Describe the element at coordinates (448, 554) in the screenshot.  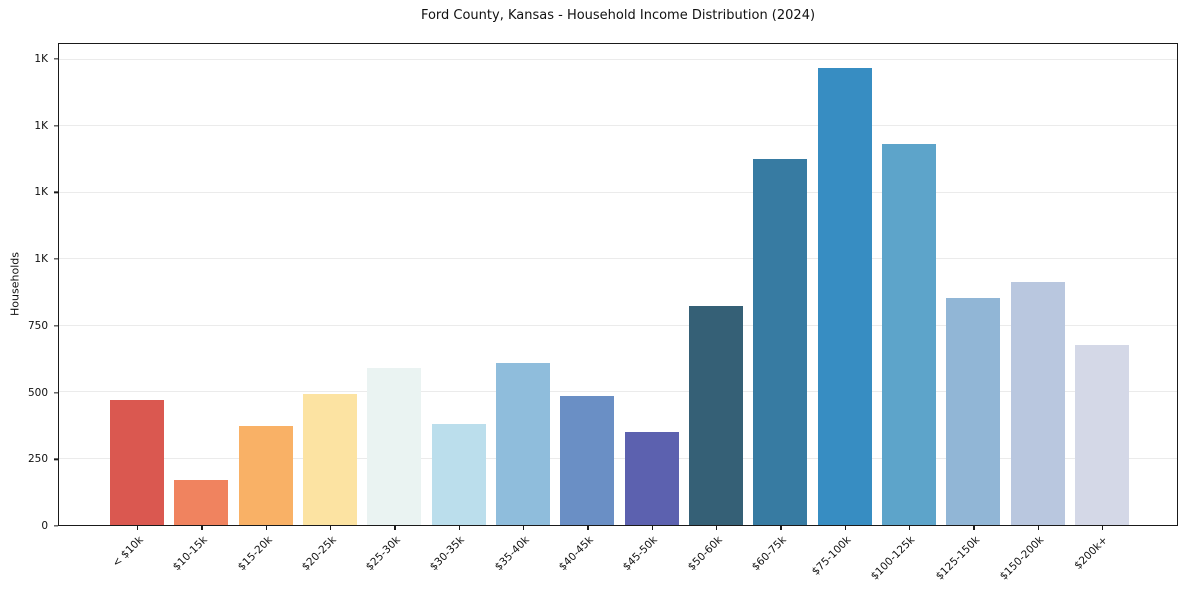
I see `x-tick-label: $30-35k` at that location.